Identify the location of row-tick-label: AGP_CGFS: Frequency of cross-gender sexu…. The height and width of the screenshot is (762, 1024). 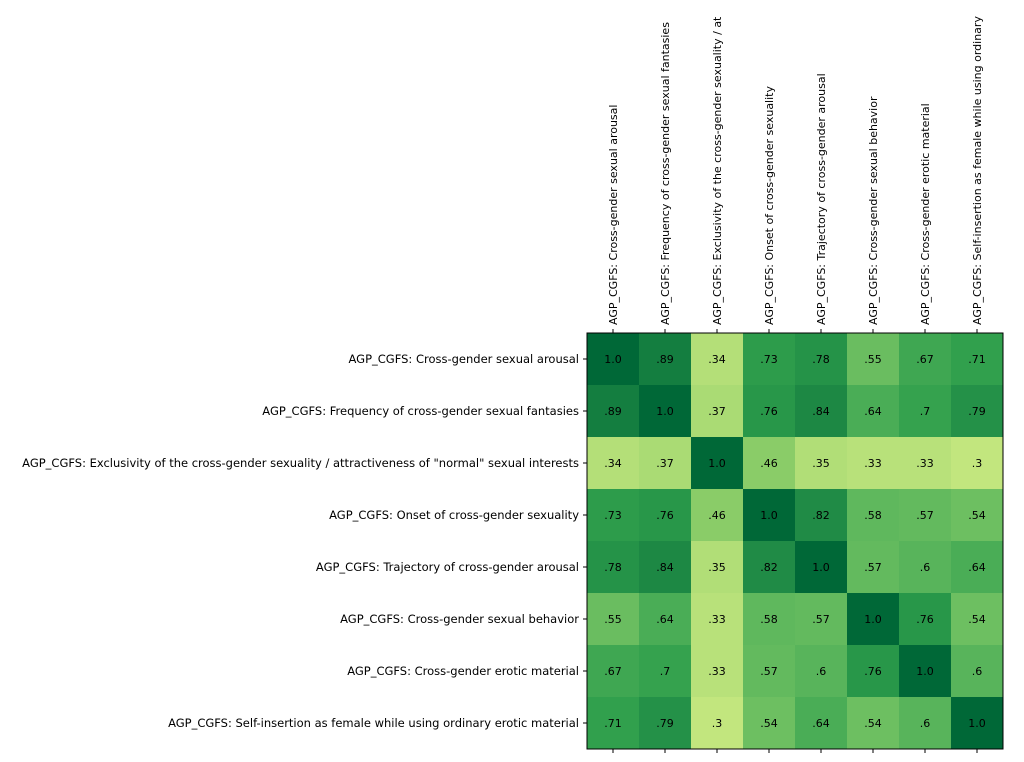
(420, 411).